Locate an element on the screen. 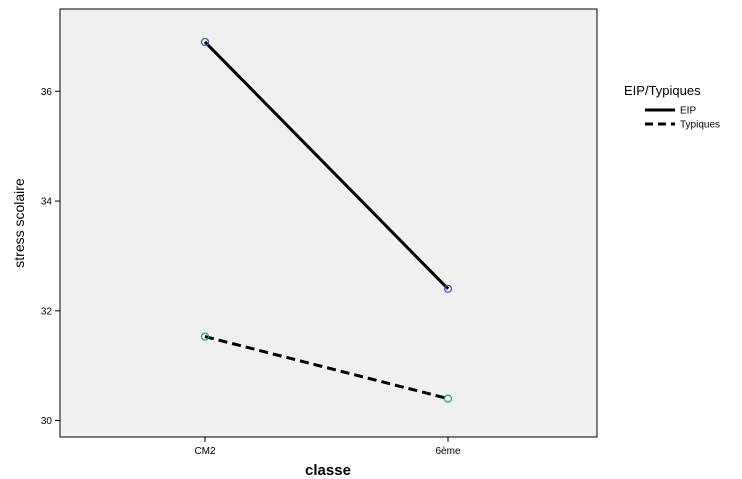  y-tick-label: 34 is located at coordinates (47, 202).